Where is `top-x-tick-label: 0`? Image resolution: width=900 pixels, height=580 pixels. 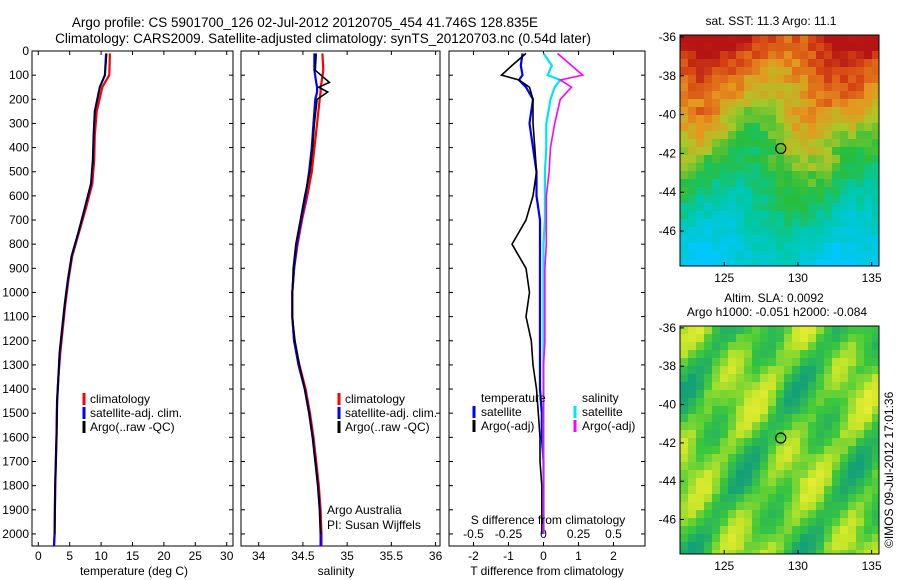
top-x-tick-label: 0 is located at coordinates (543, 534).